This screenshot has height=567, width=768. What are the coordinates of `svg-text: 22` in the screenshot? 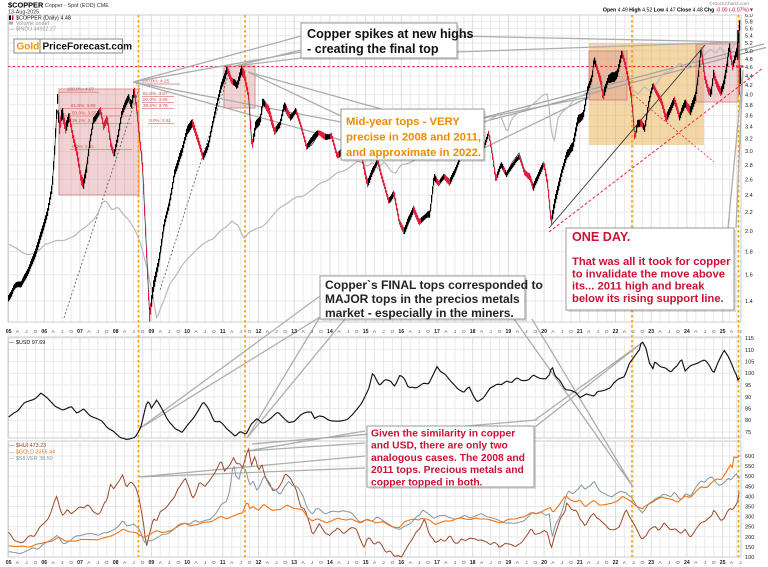 It's located at (616, 563).